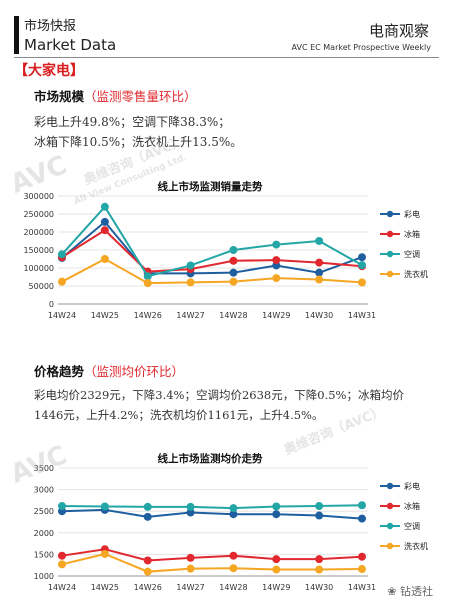 The width and height of the screenshot is (453, 611). What do you see at coordinates (233, 315) in the screenshot?
I see `x-tick-label: 14W28` at bounding box center [233, 315].